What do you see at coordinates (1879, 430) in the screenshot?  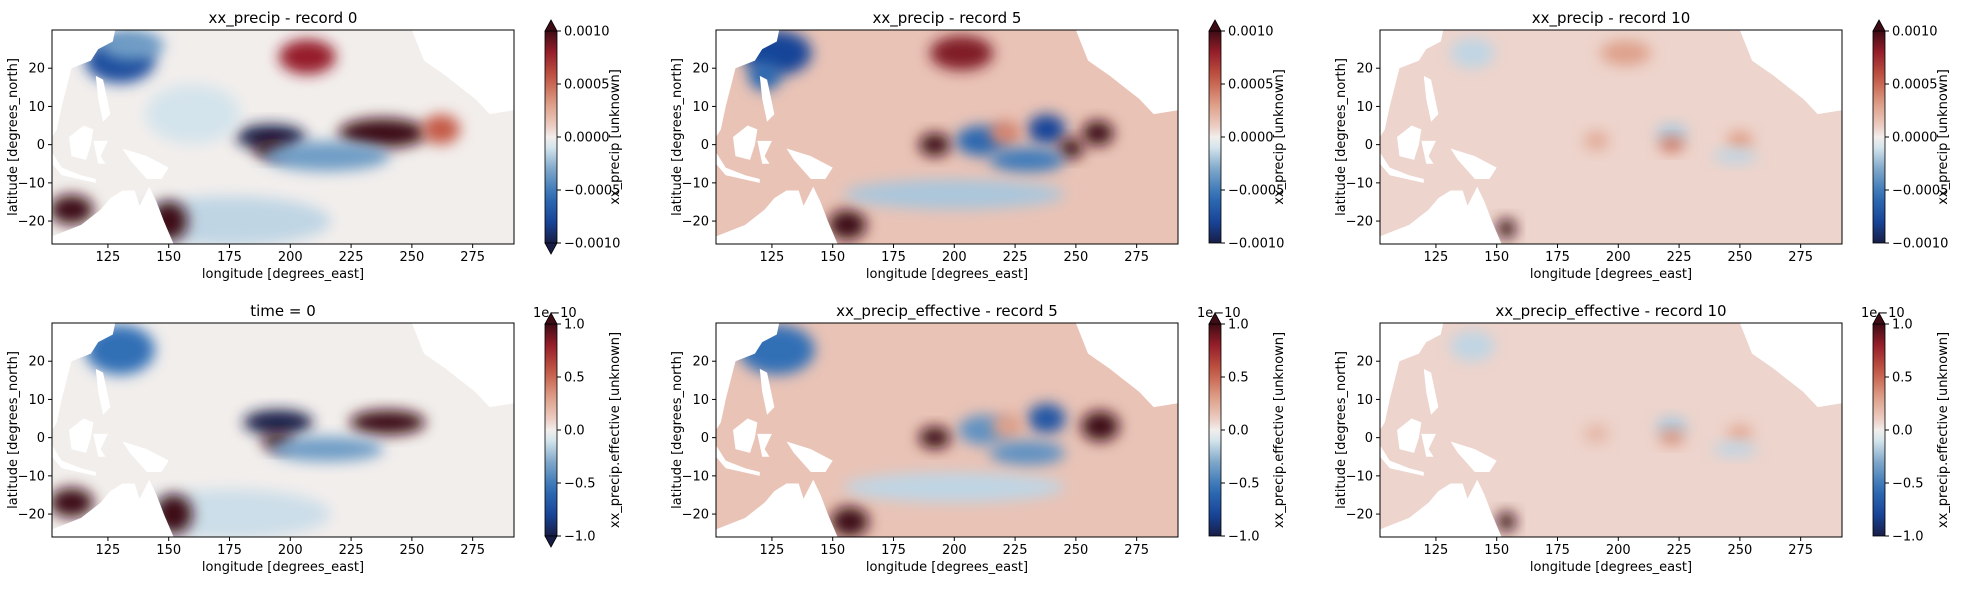 I see `colorbar` at bounding box center [1879, 430].